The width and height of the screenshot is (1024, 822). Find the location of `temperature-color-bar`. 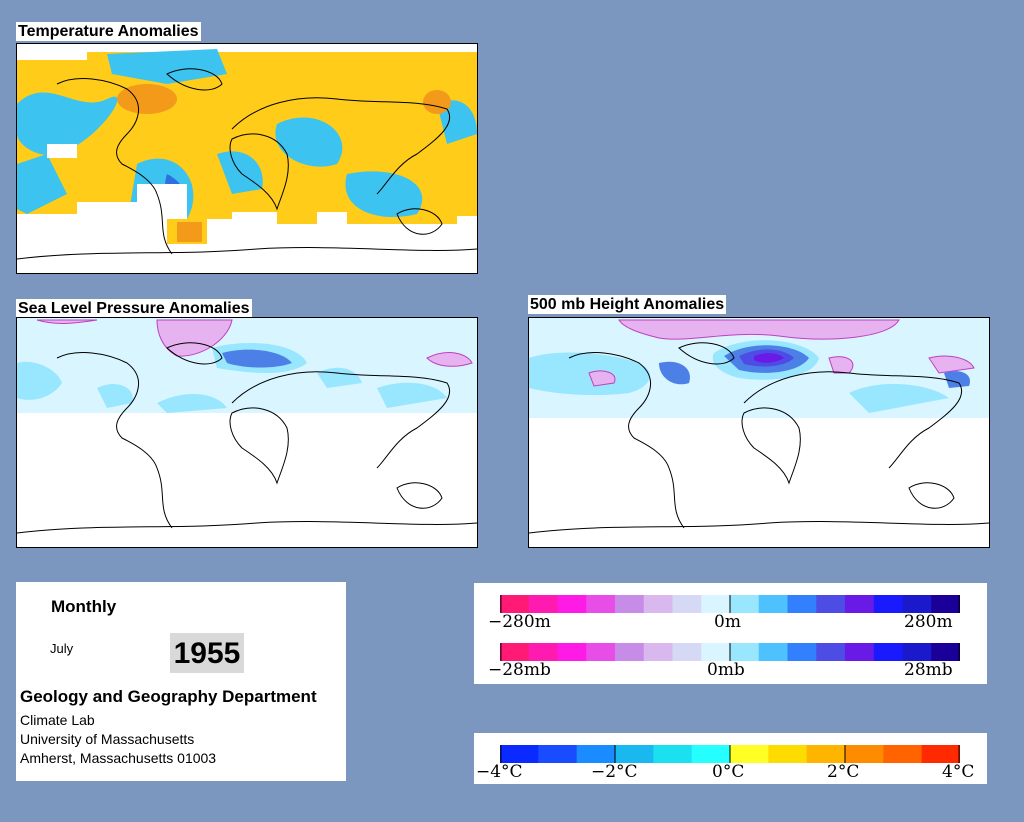

temperature-color-bar is located at coordinates (730, 754).